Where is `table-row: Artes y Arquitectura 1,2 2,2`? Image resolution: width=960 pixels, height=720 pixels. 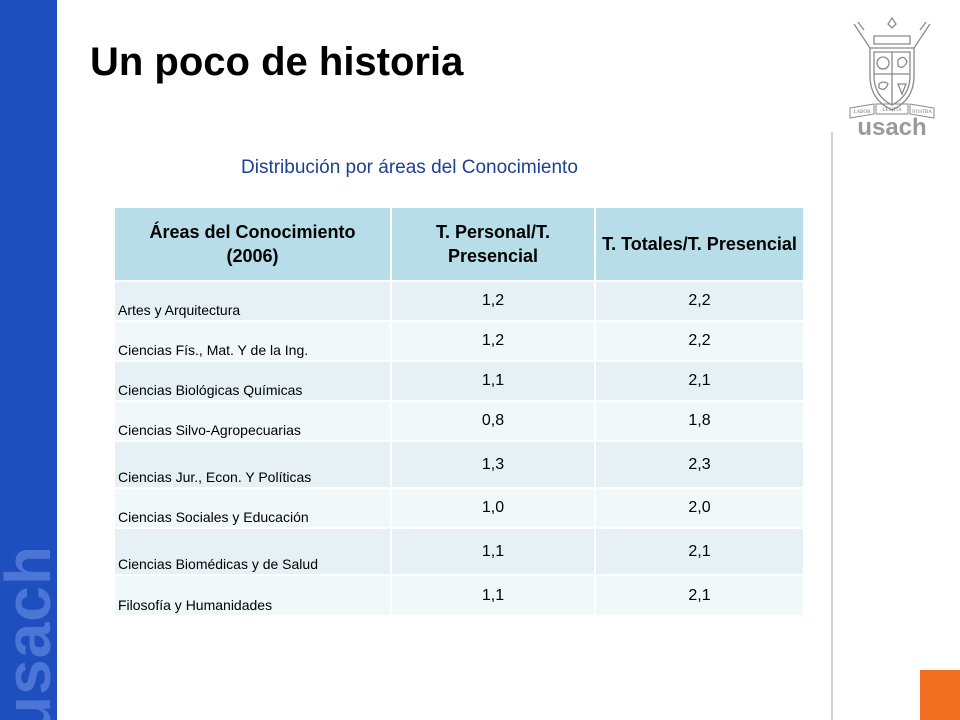
table-row: Artes y Arquitectura 1,2 2,2 is located at coordinates (459, 300).